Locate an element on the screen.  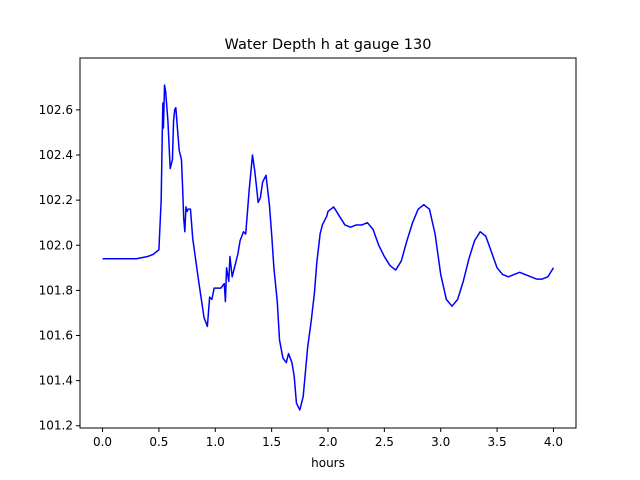
x-tick-label: 0.0 is located at coordinates (102, 442).